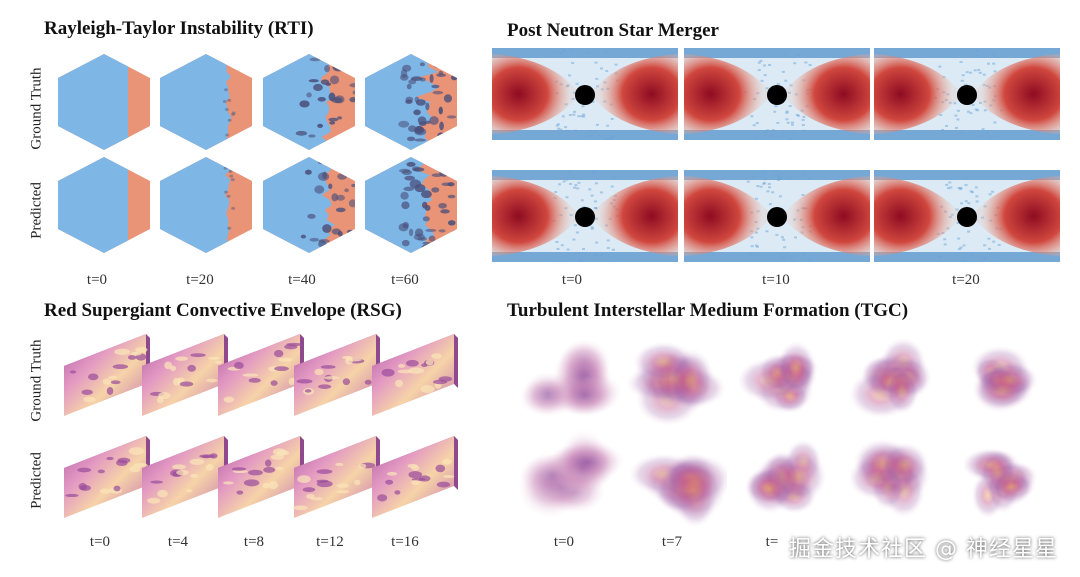 The width and height of the screenshot is (1080, 577). What do you see at coordinates (776, 280) in the screenshot?
I see `nsm-time-label: t=10` at bounding box center [776, 280].